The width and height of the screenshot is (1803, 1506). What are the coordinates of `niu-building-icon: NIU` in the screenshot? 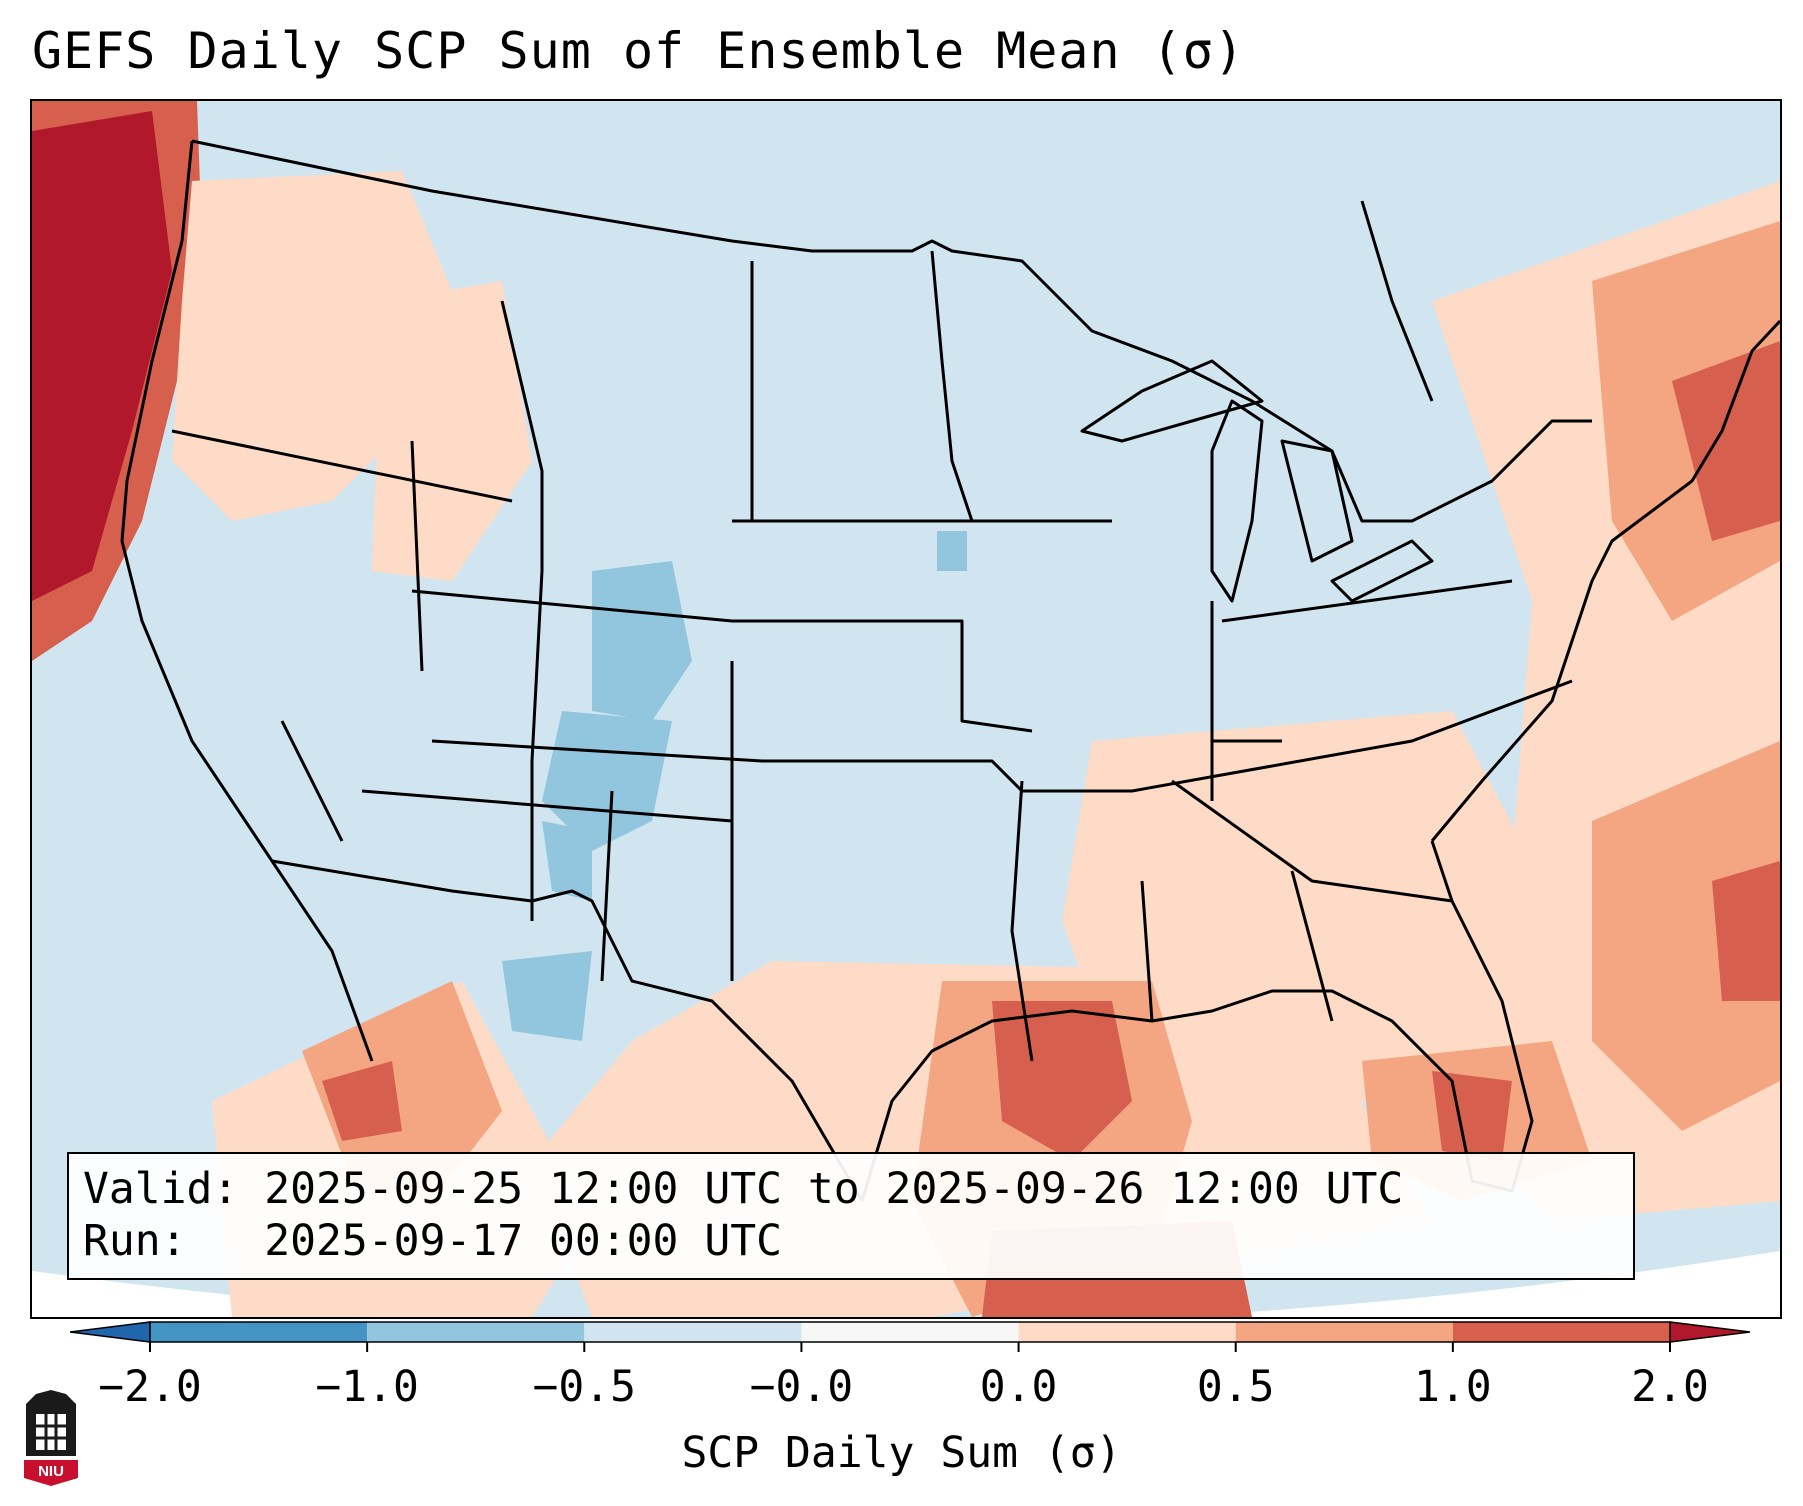 It's located at (51, 1438).